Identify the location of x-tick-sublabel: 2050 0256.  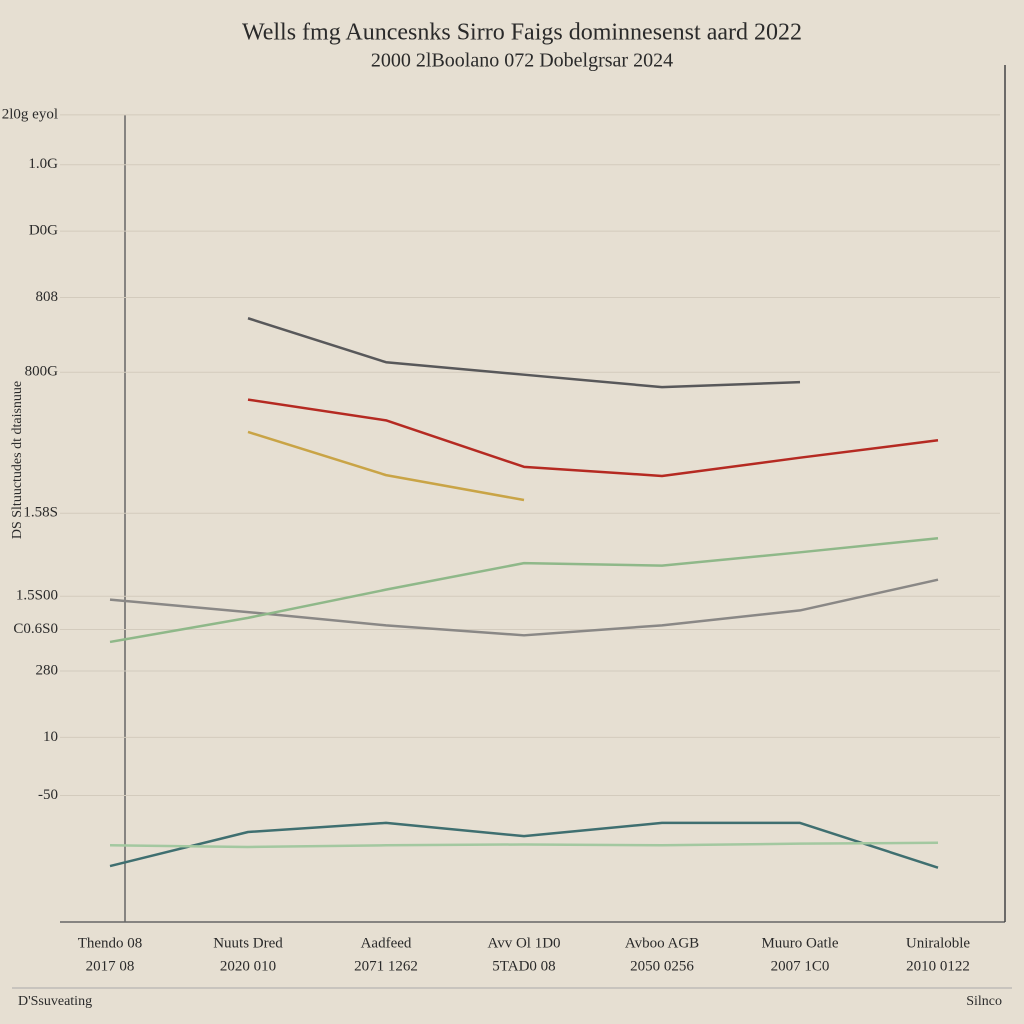
(662, 966).